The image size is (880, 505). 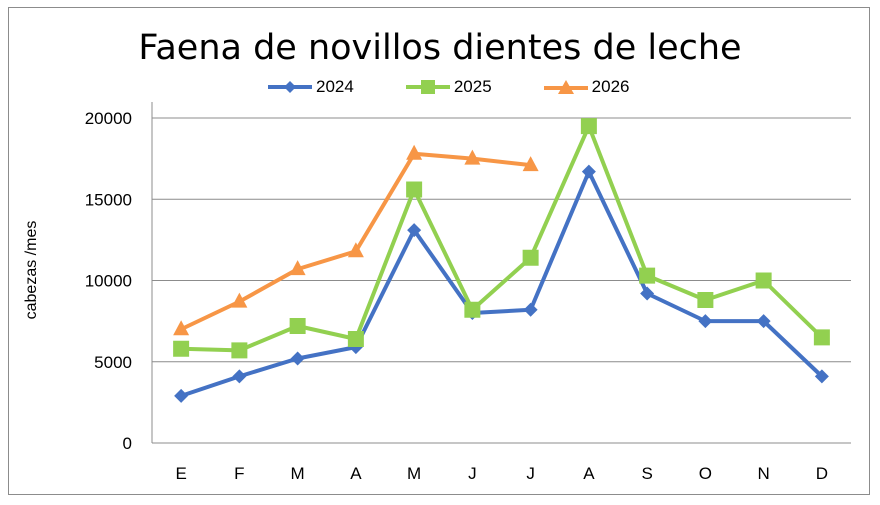 I want to click on y-tick-label: 10000, so click(x=108, y=281).